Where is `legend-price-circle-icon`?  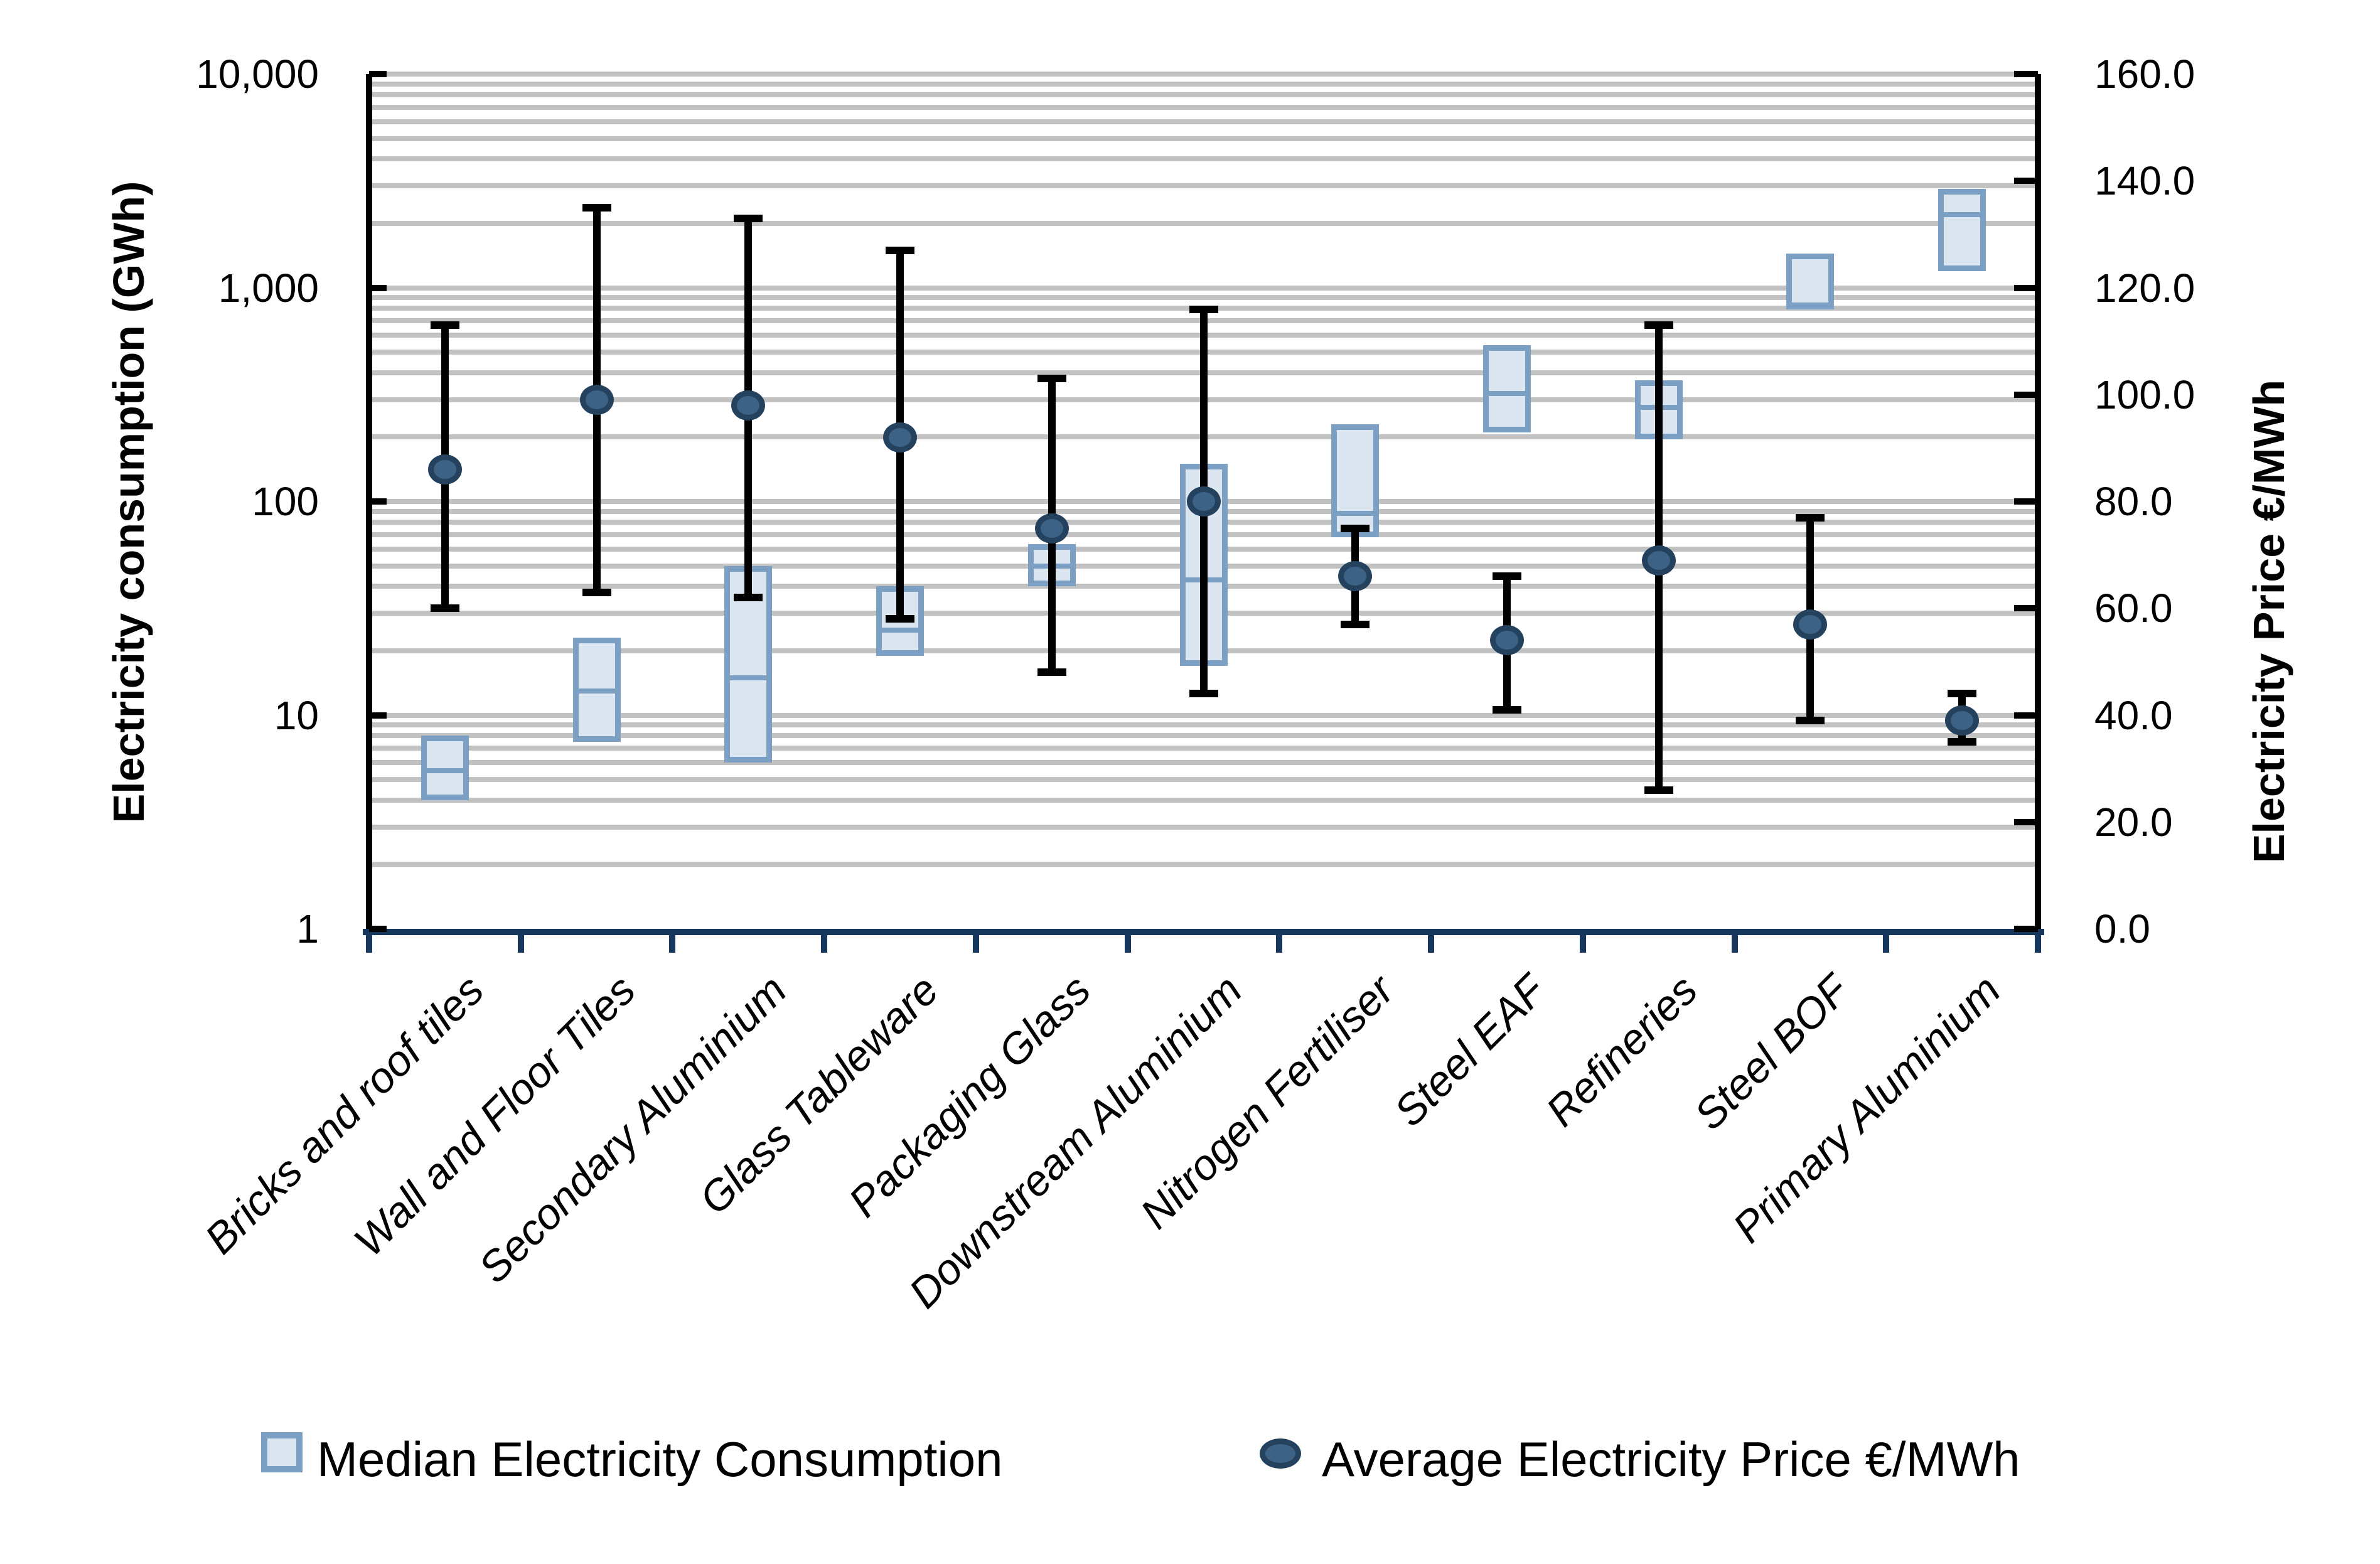
legend-price-circle-icon is located at coordinates (1280, 1453).